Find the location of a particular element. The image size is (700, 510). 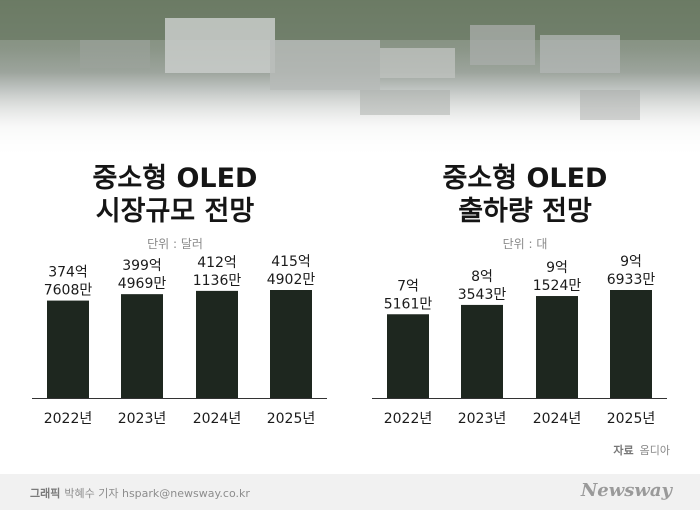

value-label-line1: 7억 is located at coordinates (408, 286).